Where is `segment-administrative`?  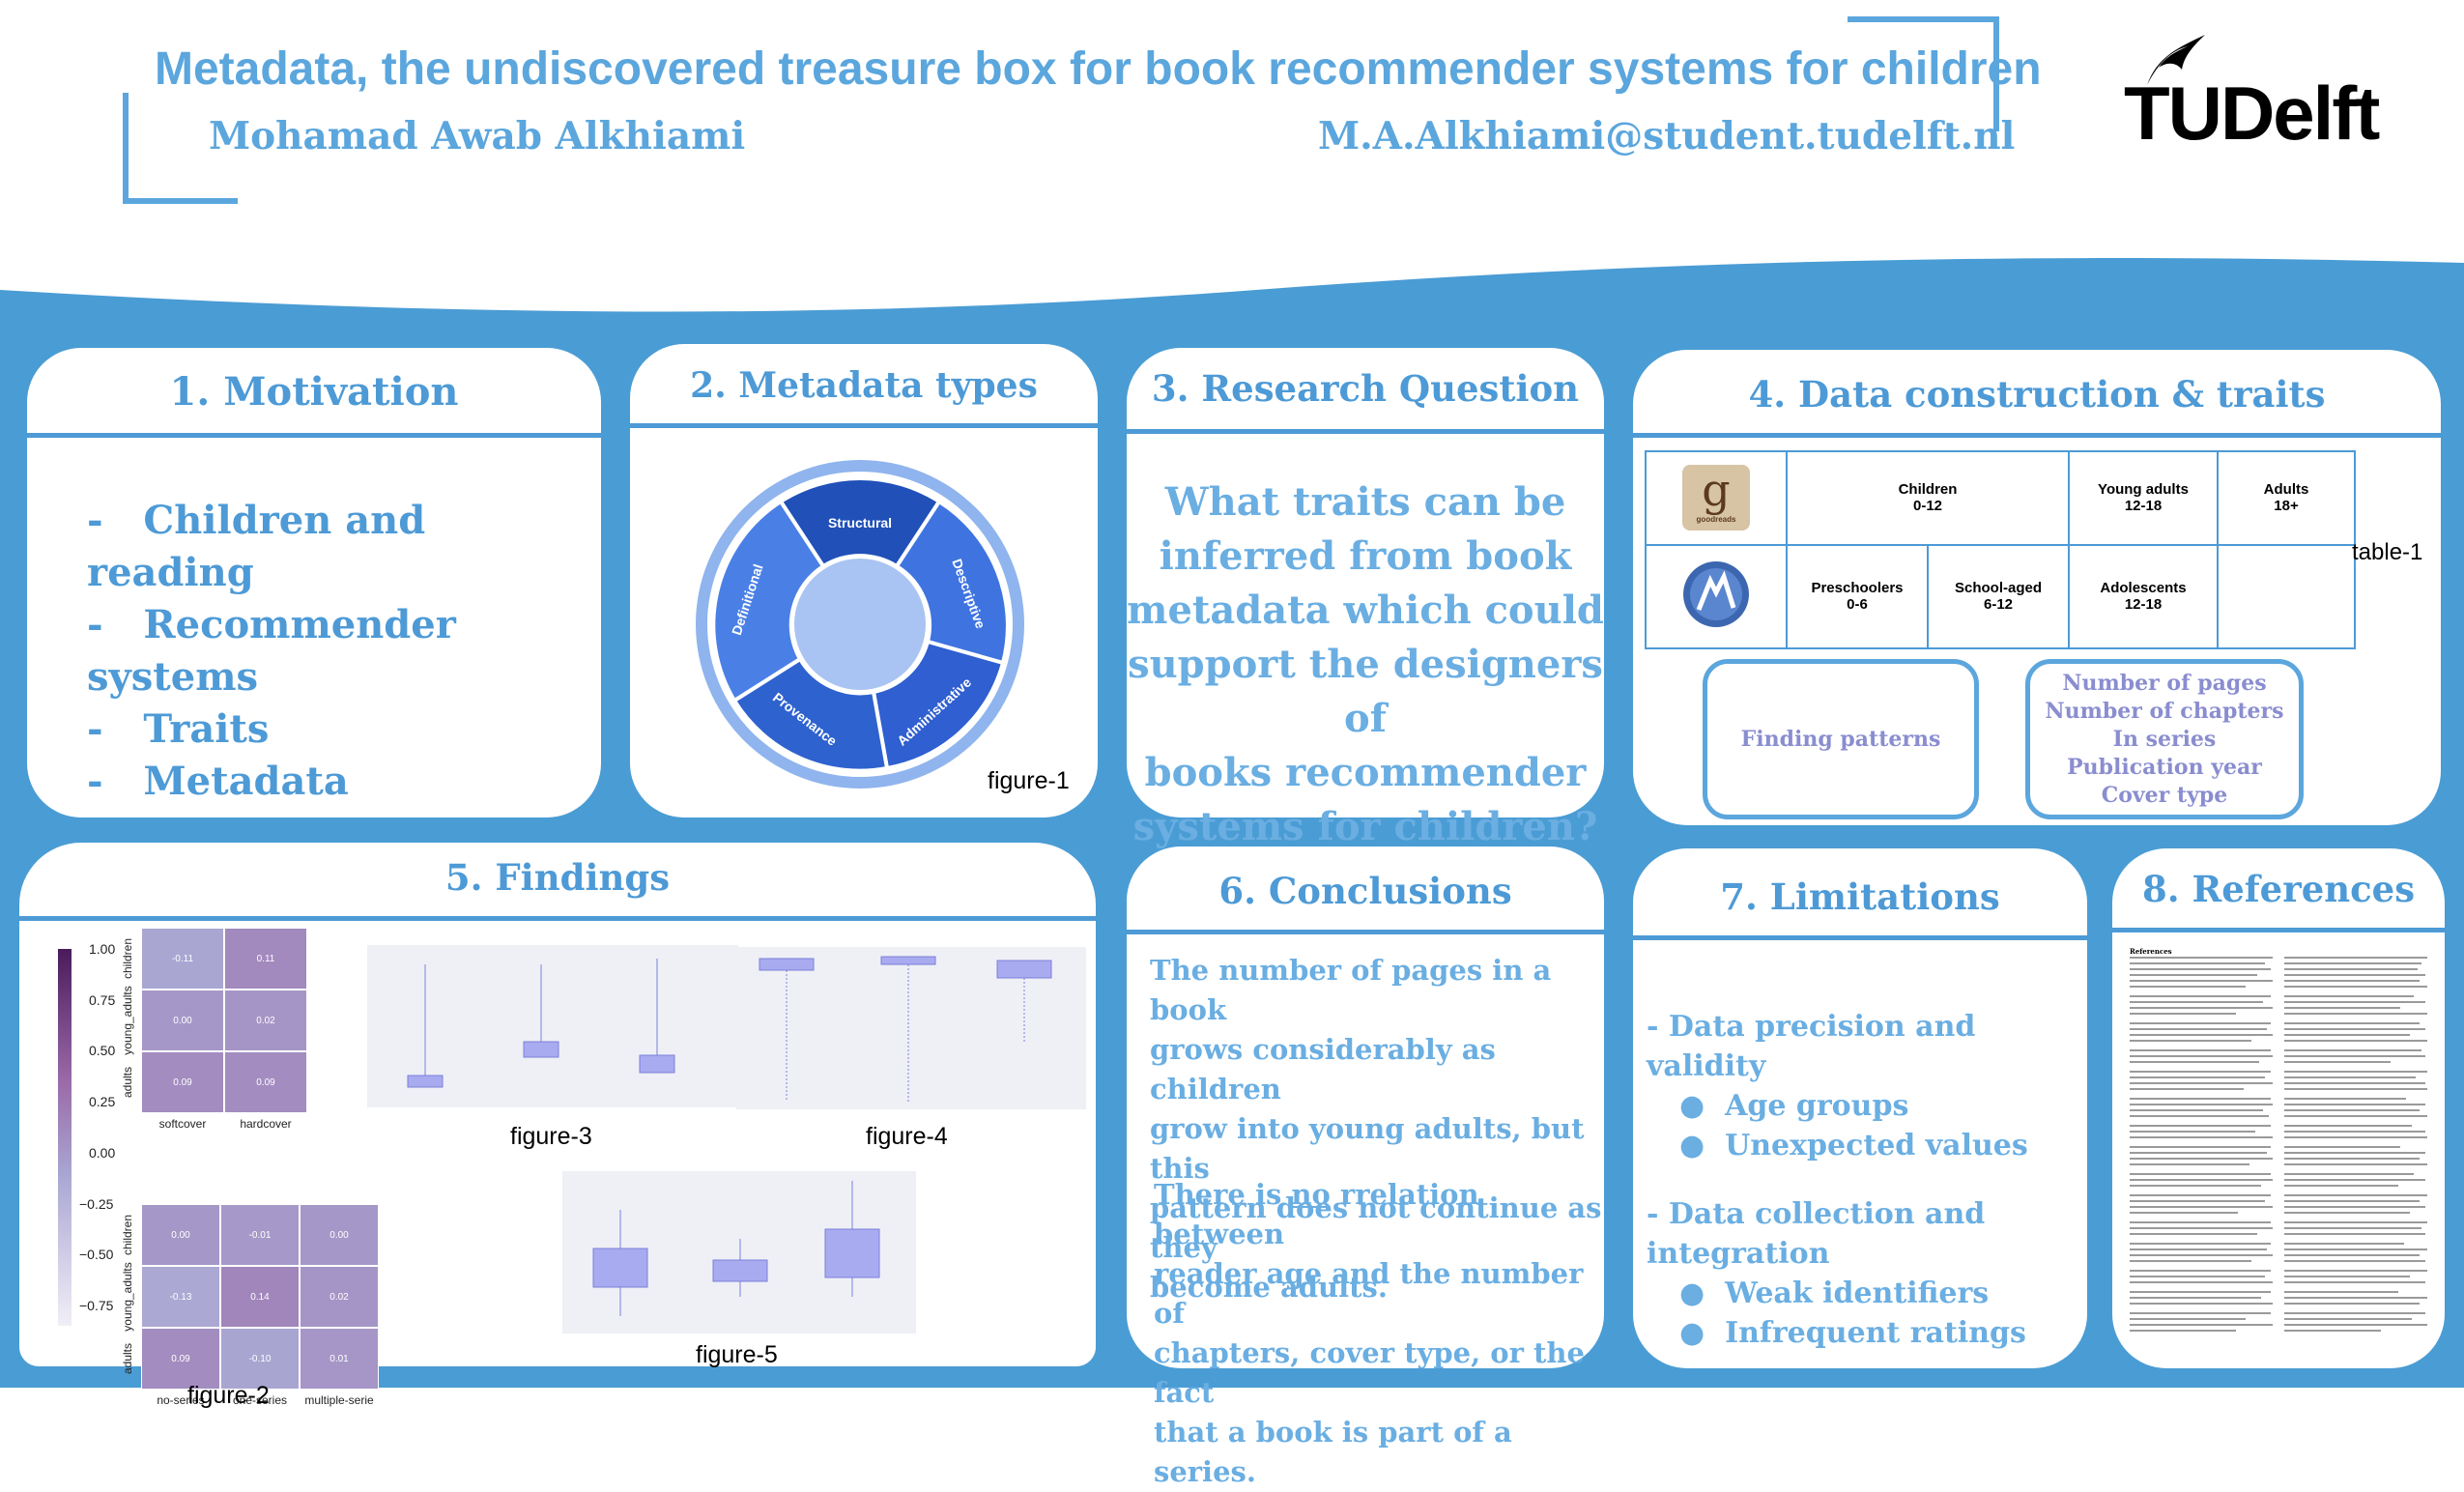
segment-administrative is located at coordinates (938, 705).